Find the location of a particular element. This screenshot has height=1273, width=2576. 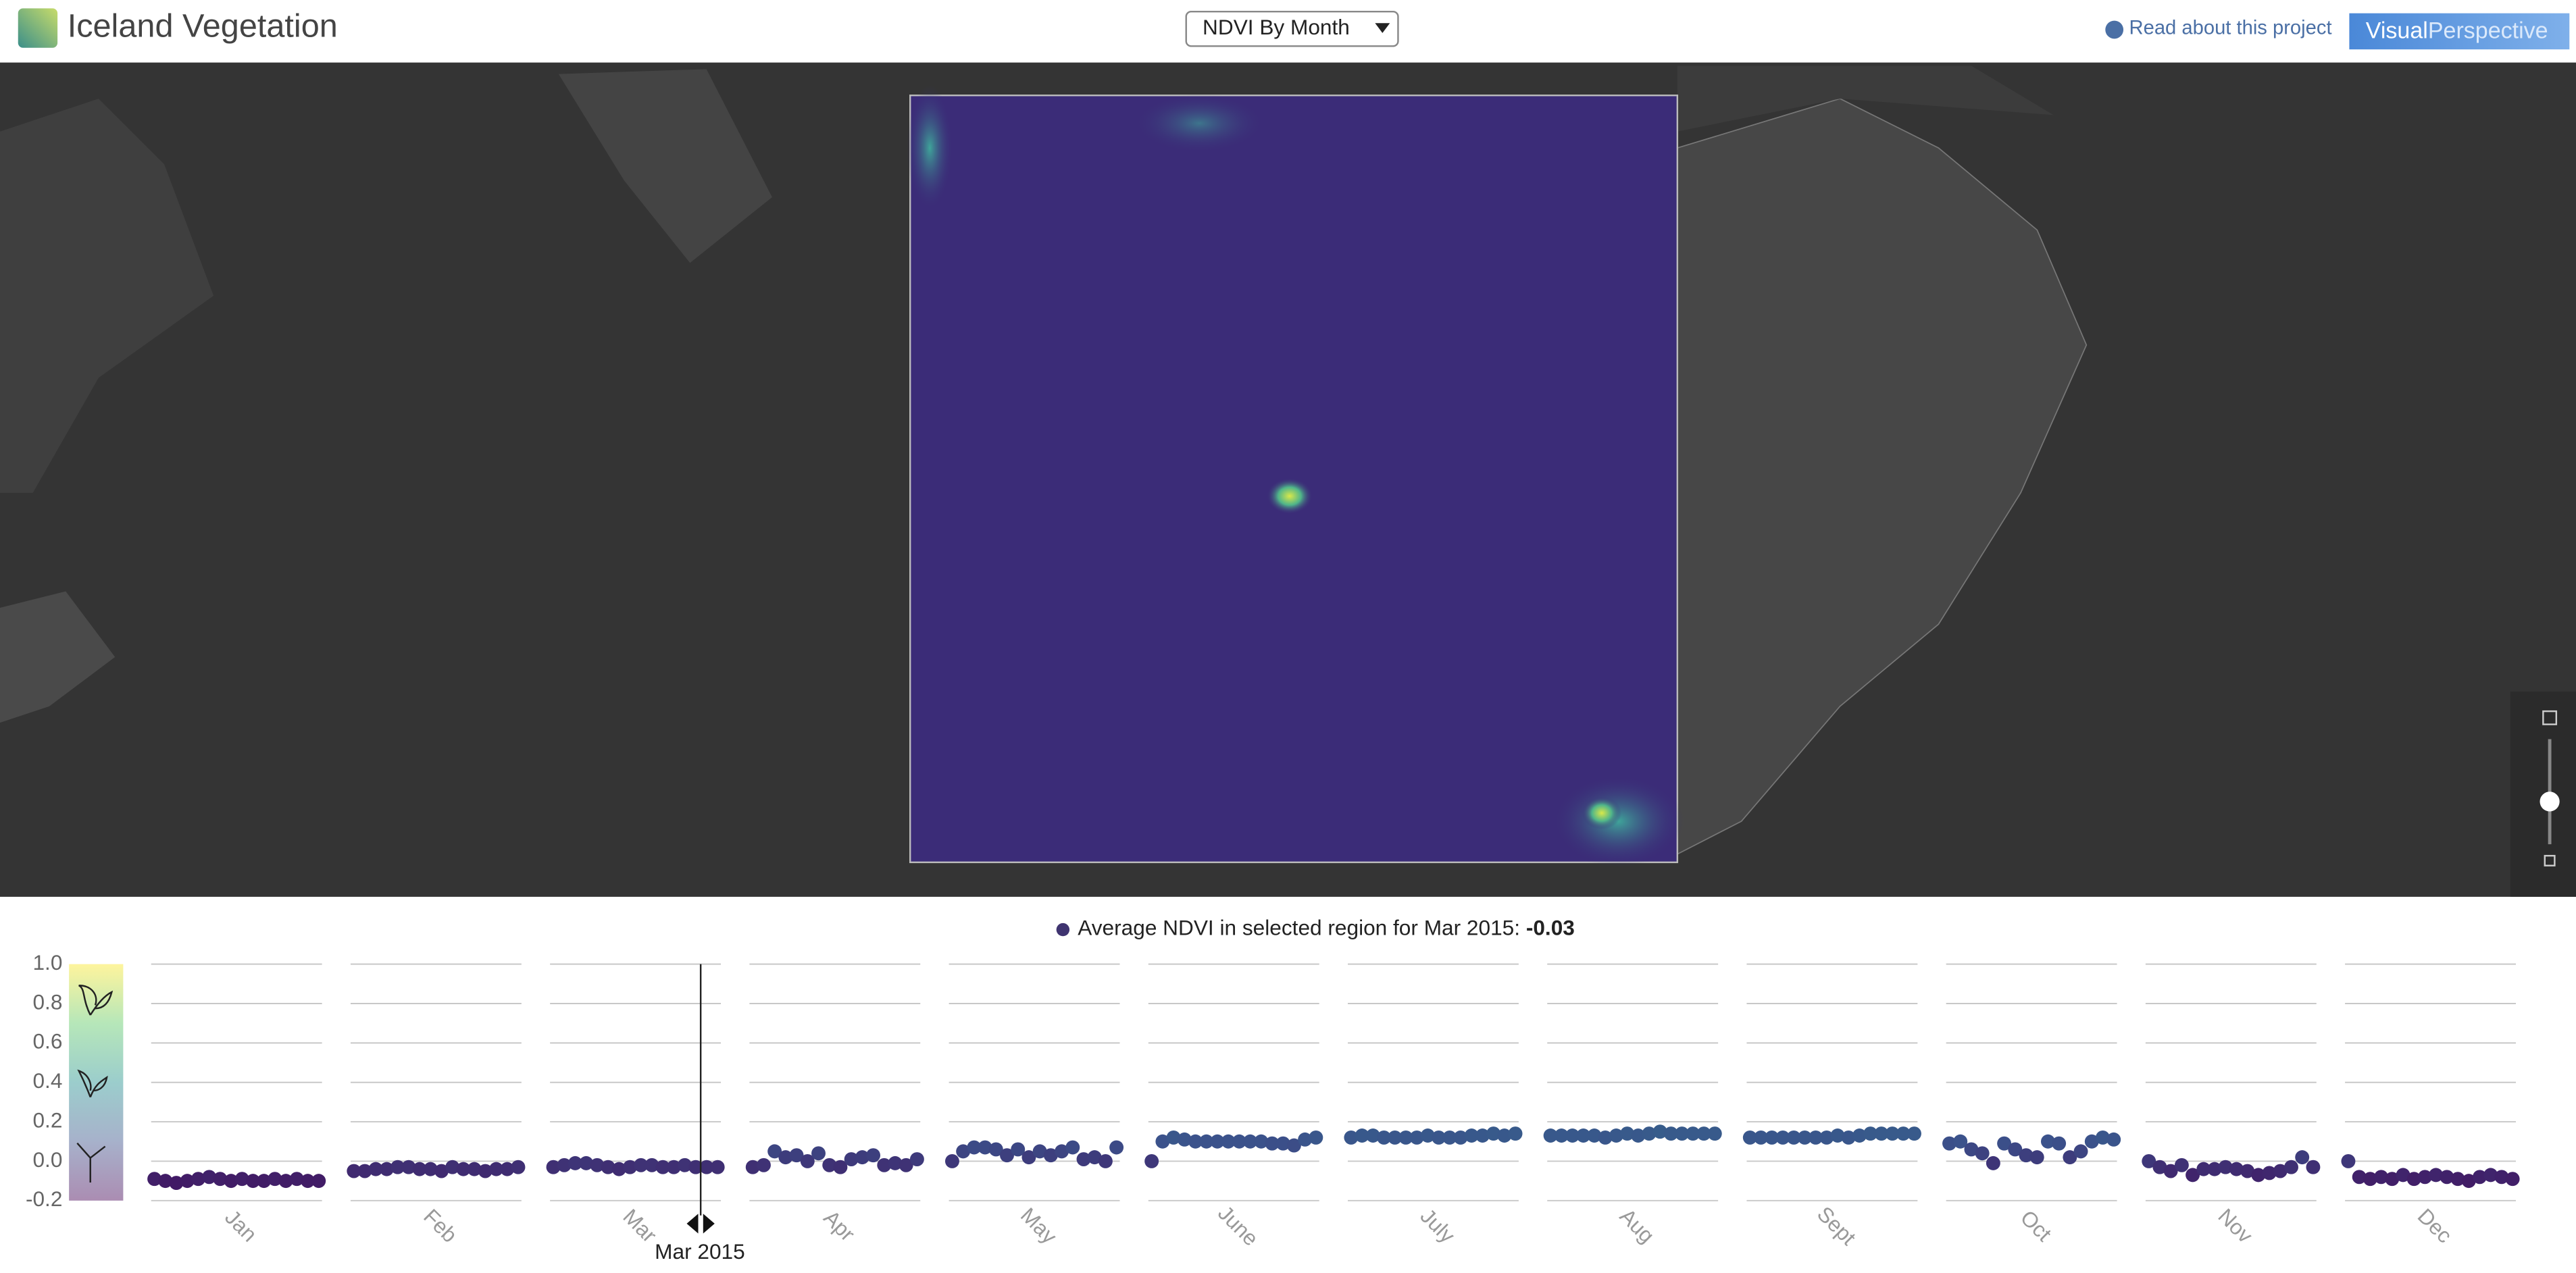

zoom-control is located at coordinates (2543, 794).